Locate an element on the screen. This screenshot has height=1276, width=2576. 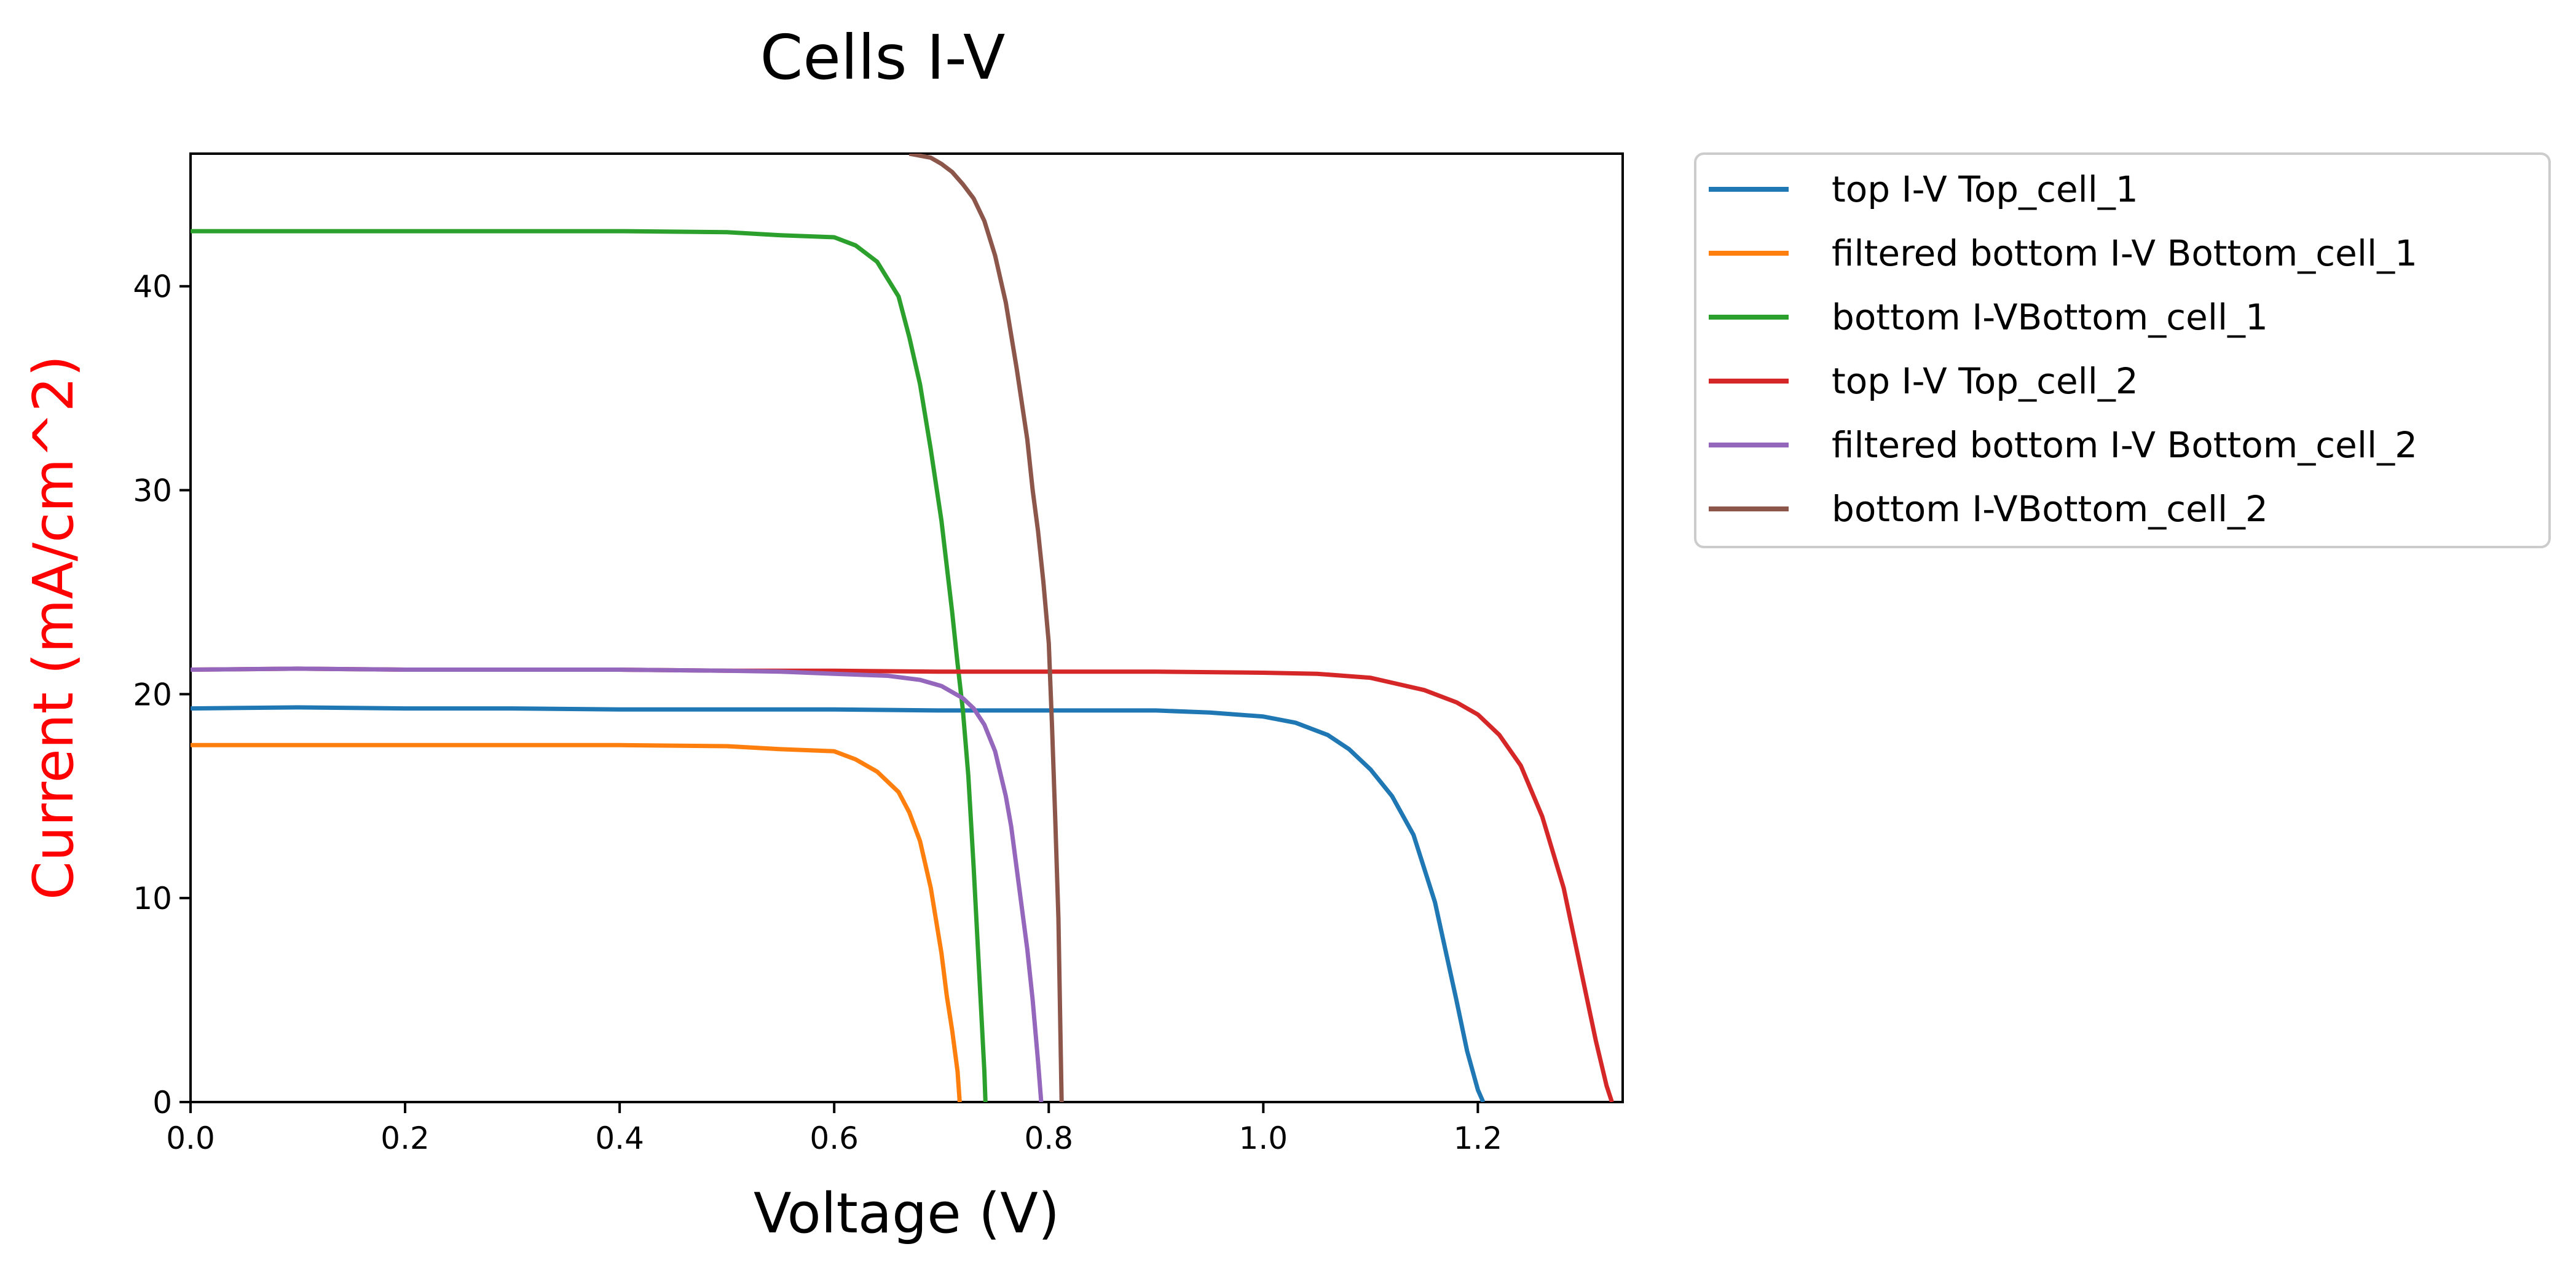
y-tick-label: 20 is located at coordinates (153, 694).